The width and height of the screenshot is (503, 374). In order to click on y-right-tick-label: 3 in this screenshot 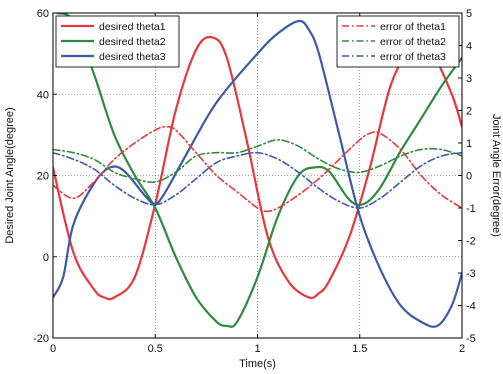, I will do `click(469, 79)`.